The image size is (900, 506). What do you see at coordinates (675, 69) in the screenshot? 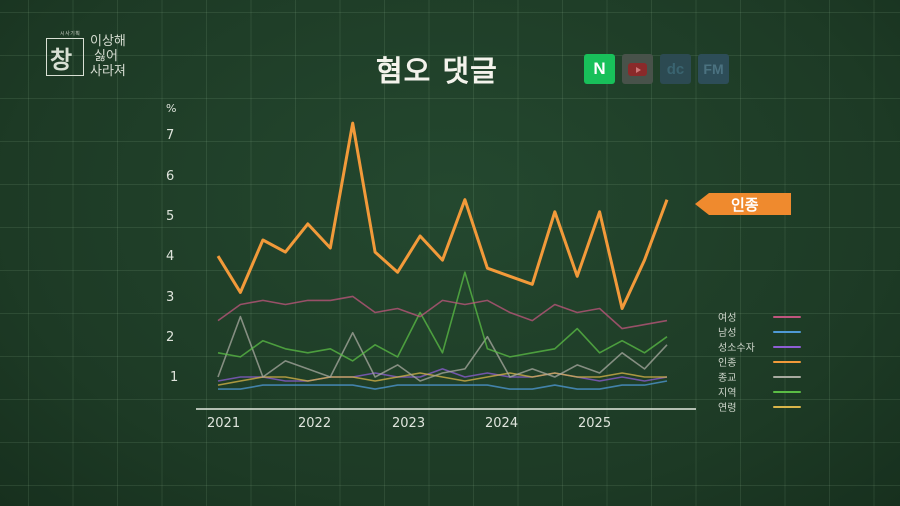
I see `dcinside-icon: dc` at bounding box center [675, 69].